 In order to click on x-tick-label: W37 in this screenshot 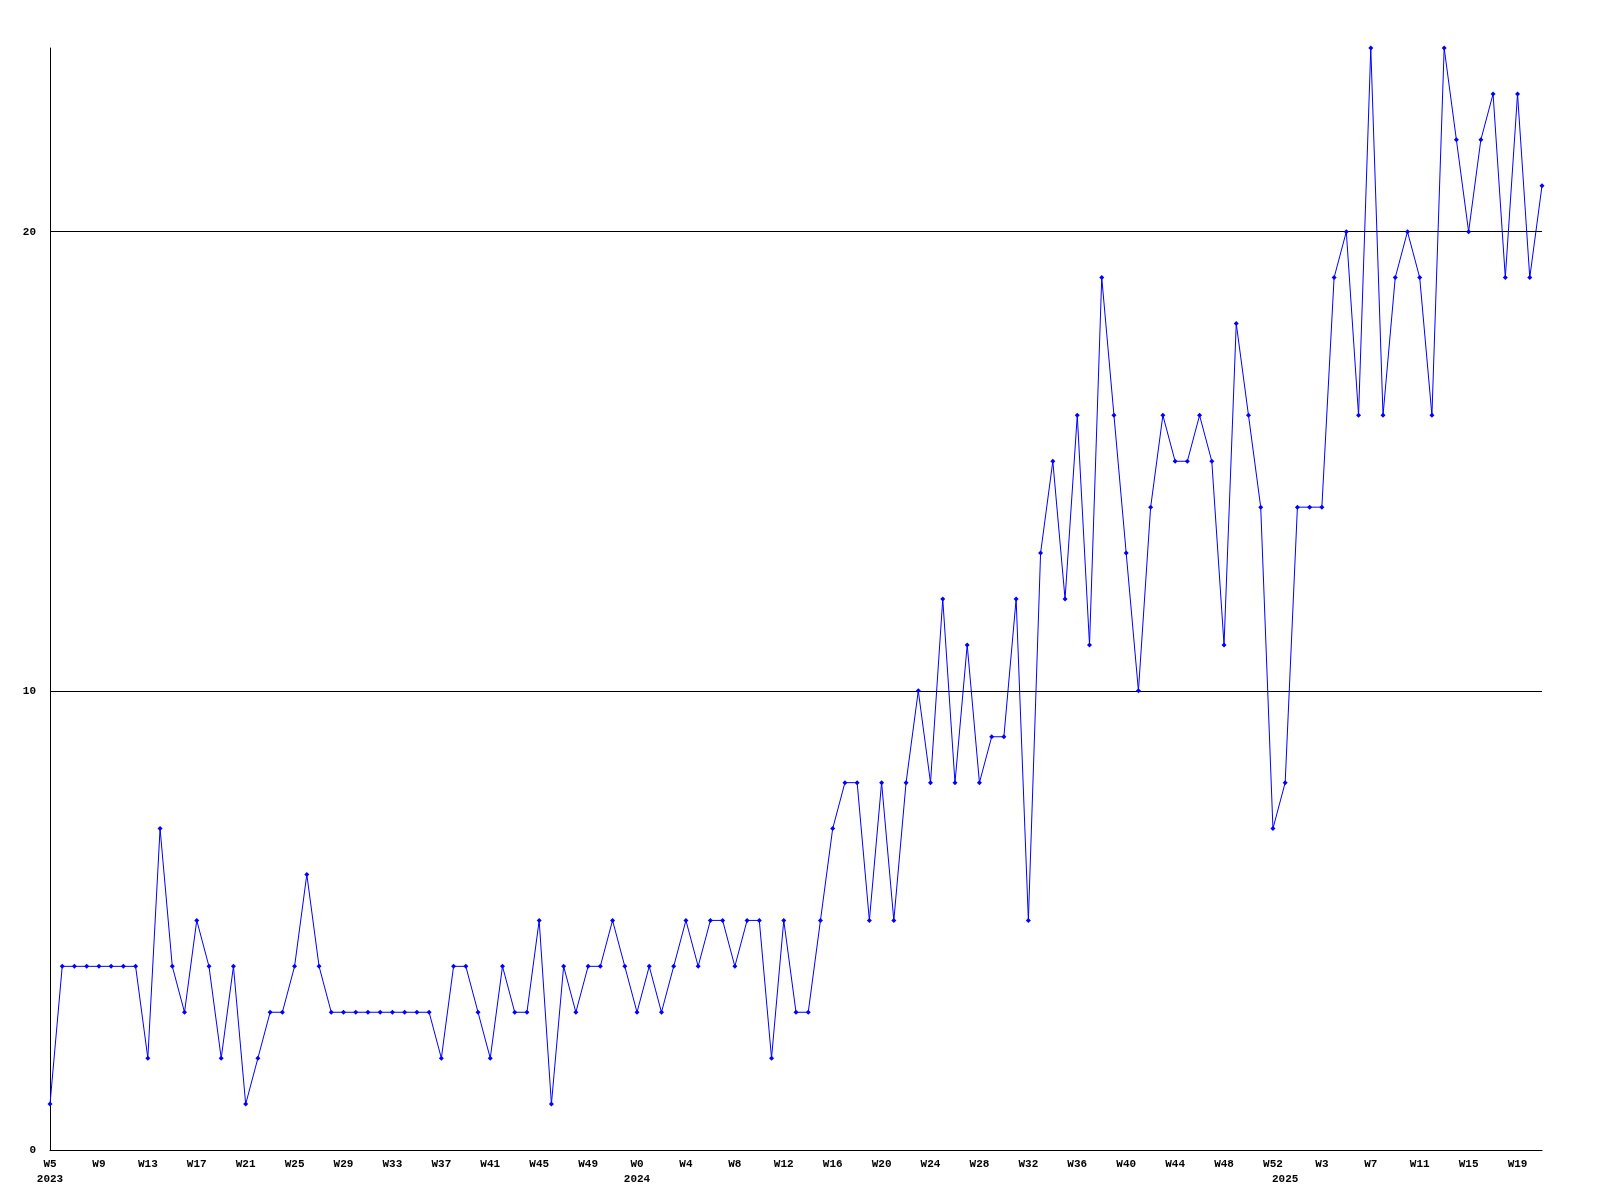, I will do `click(441, 1163)`.